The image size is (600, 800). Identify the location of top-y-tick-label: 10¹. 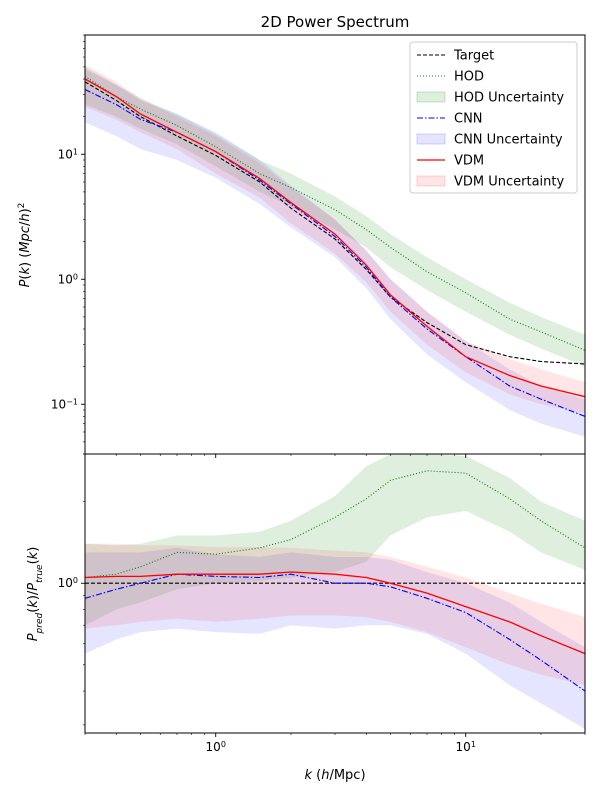
(68, 154).